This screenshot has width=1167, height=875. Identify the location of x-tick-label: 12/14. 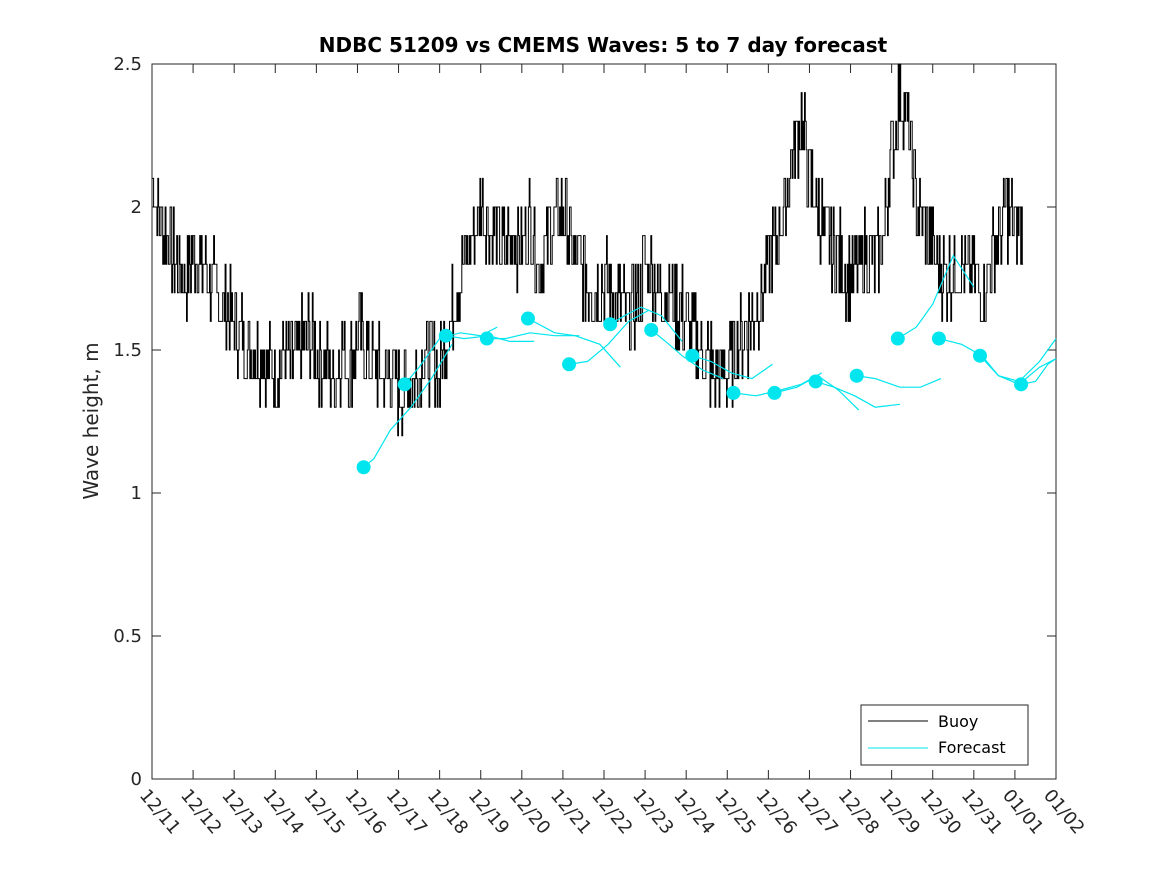
(282, 811).